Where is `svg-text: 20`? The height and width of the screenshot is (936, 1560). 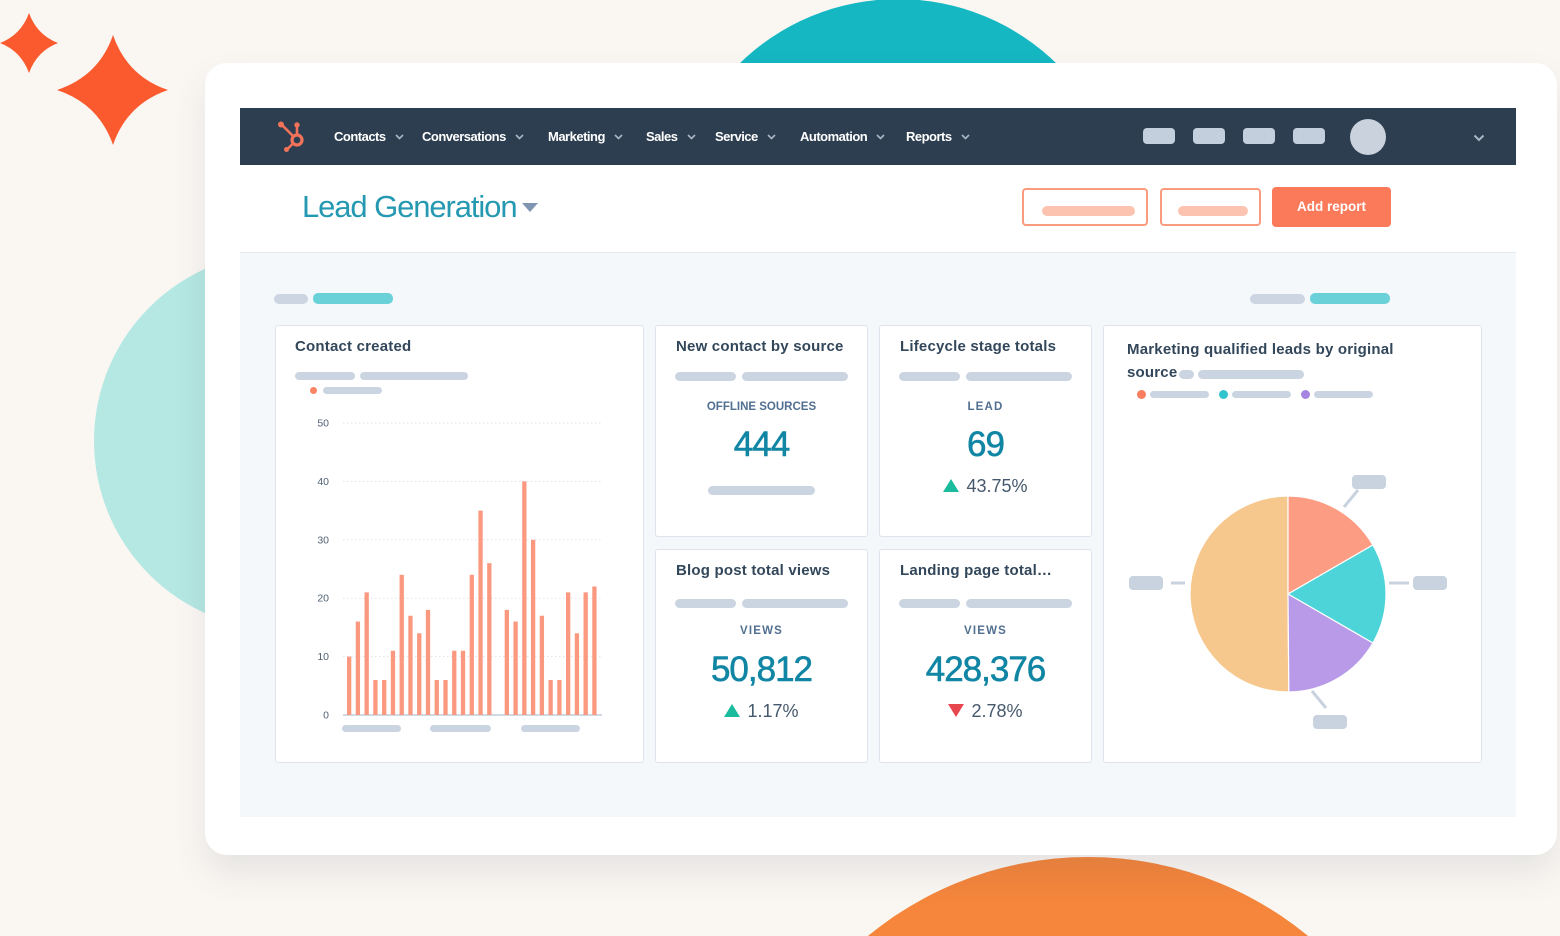 svg-text: 20 is located at coordinates (323, 599).